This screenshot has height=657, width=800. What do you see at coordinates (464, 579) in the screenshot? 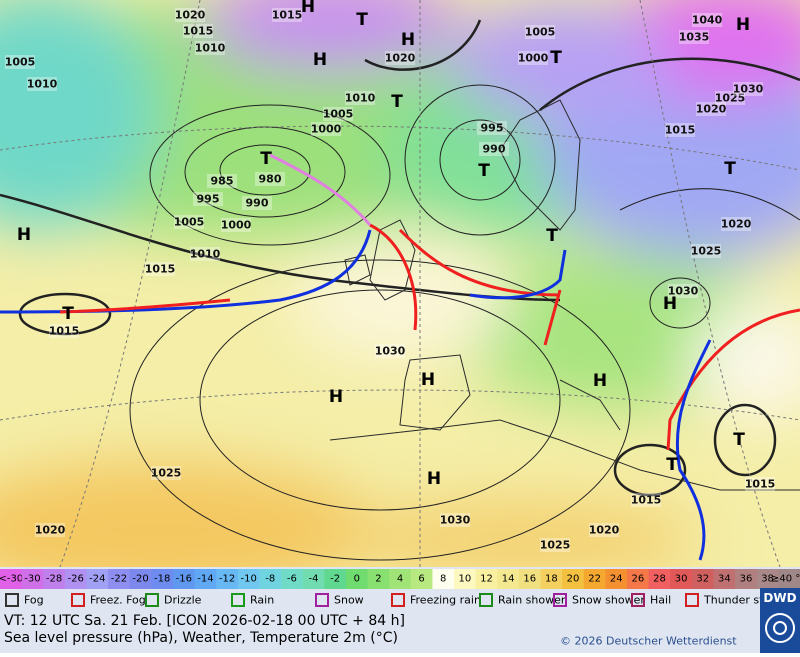
I see `scale-label: 10` at bounding box center [464, 579].